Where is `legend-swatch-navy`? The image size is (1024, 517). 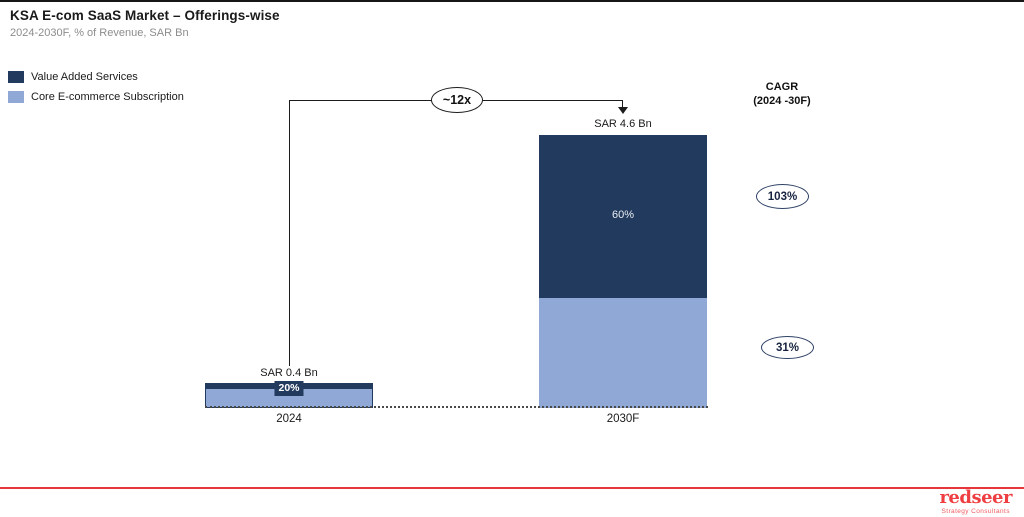
legend-swatch-navy is located at coordinates (16, 77).